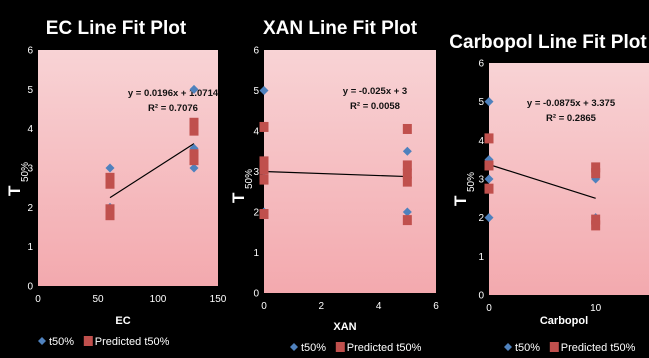 Image resolution: width=649 pixels, height=358 pixels. What do you see at coordinates (564, 321) in the screenshot?
I see `x-axis-label: Carbopol` at bounding box center [564, 321].